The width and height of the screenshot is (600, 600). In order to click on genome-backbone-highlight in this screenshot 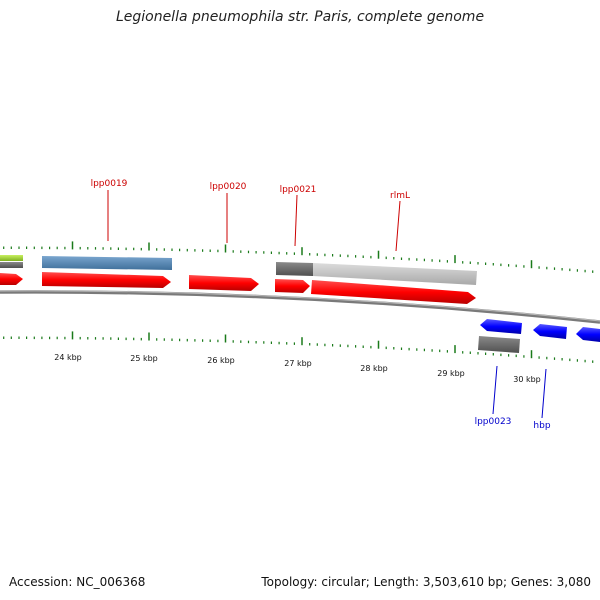, I will do `click(300, 306)`.